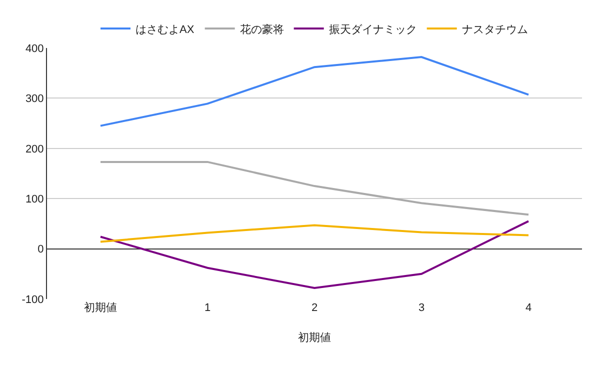 The width and height of the screenshot is (600, 371). I want to click on legend-label: 花の豪将, so click(262, 29).